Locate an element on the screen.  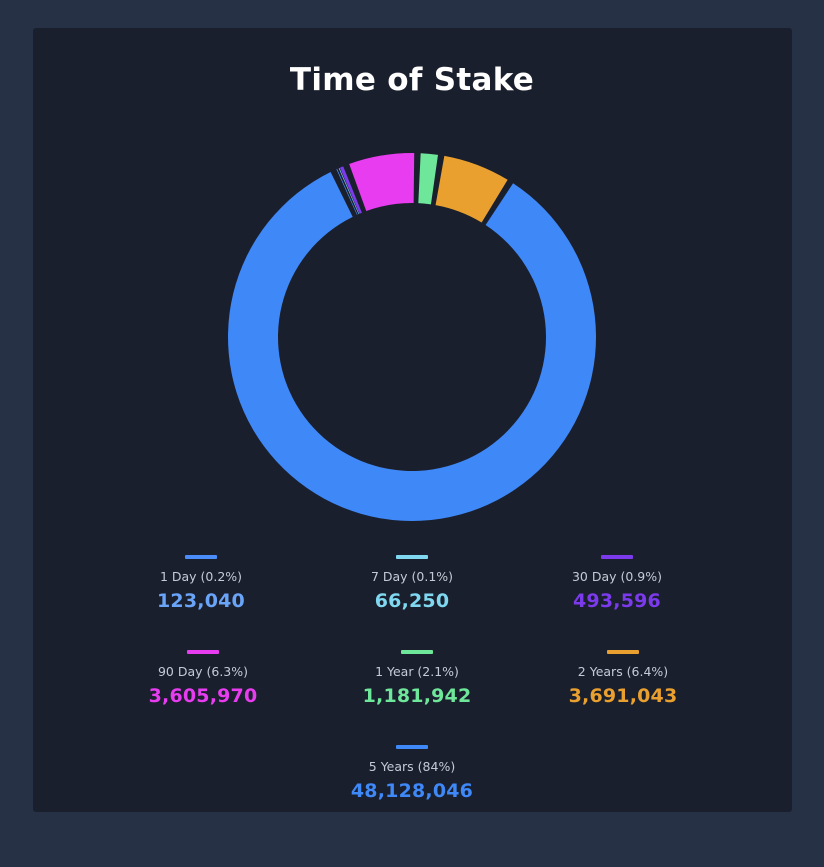
legend-item-5-years: 5 Years (84%) 48,128,046 is located at coordinates (412, 773).